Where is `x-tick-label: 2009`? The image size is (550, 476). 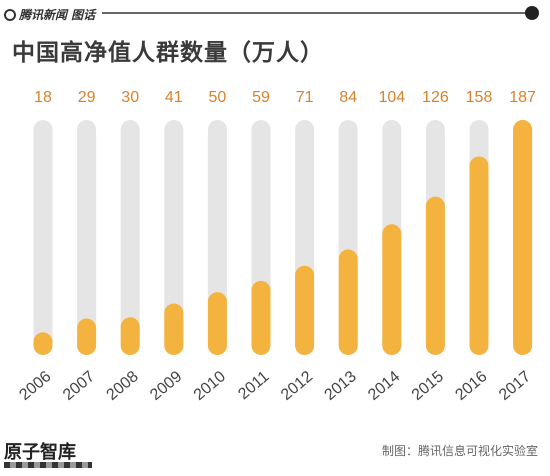 x-tick-label: 2009 is located at coordinates (166, 386).